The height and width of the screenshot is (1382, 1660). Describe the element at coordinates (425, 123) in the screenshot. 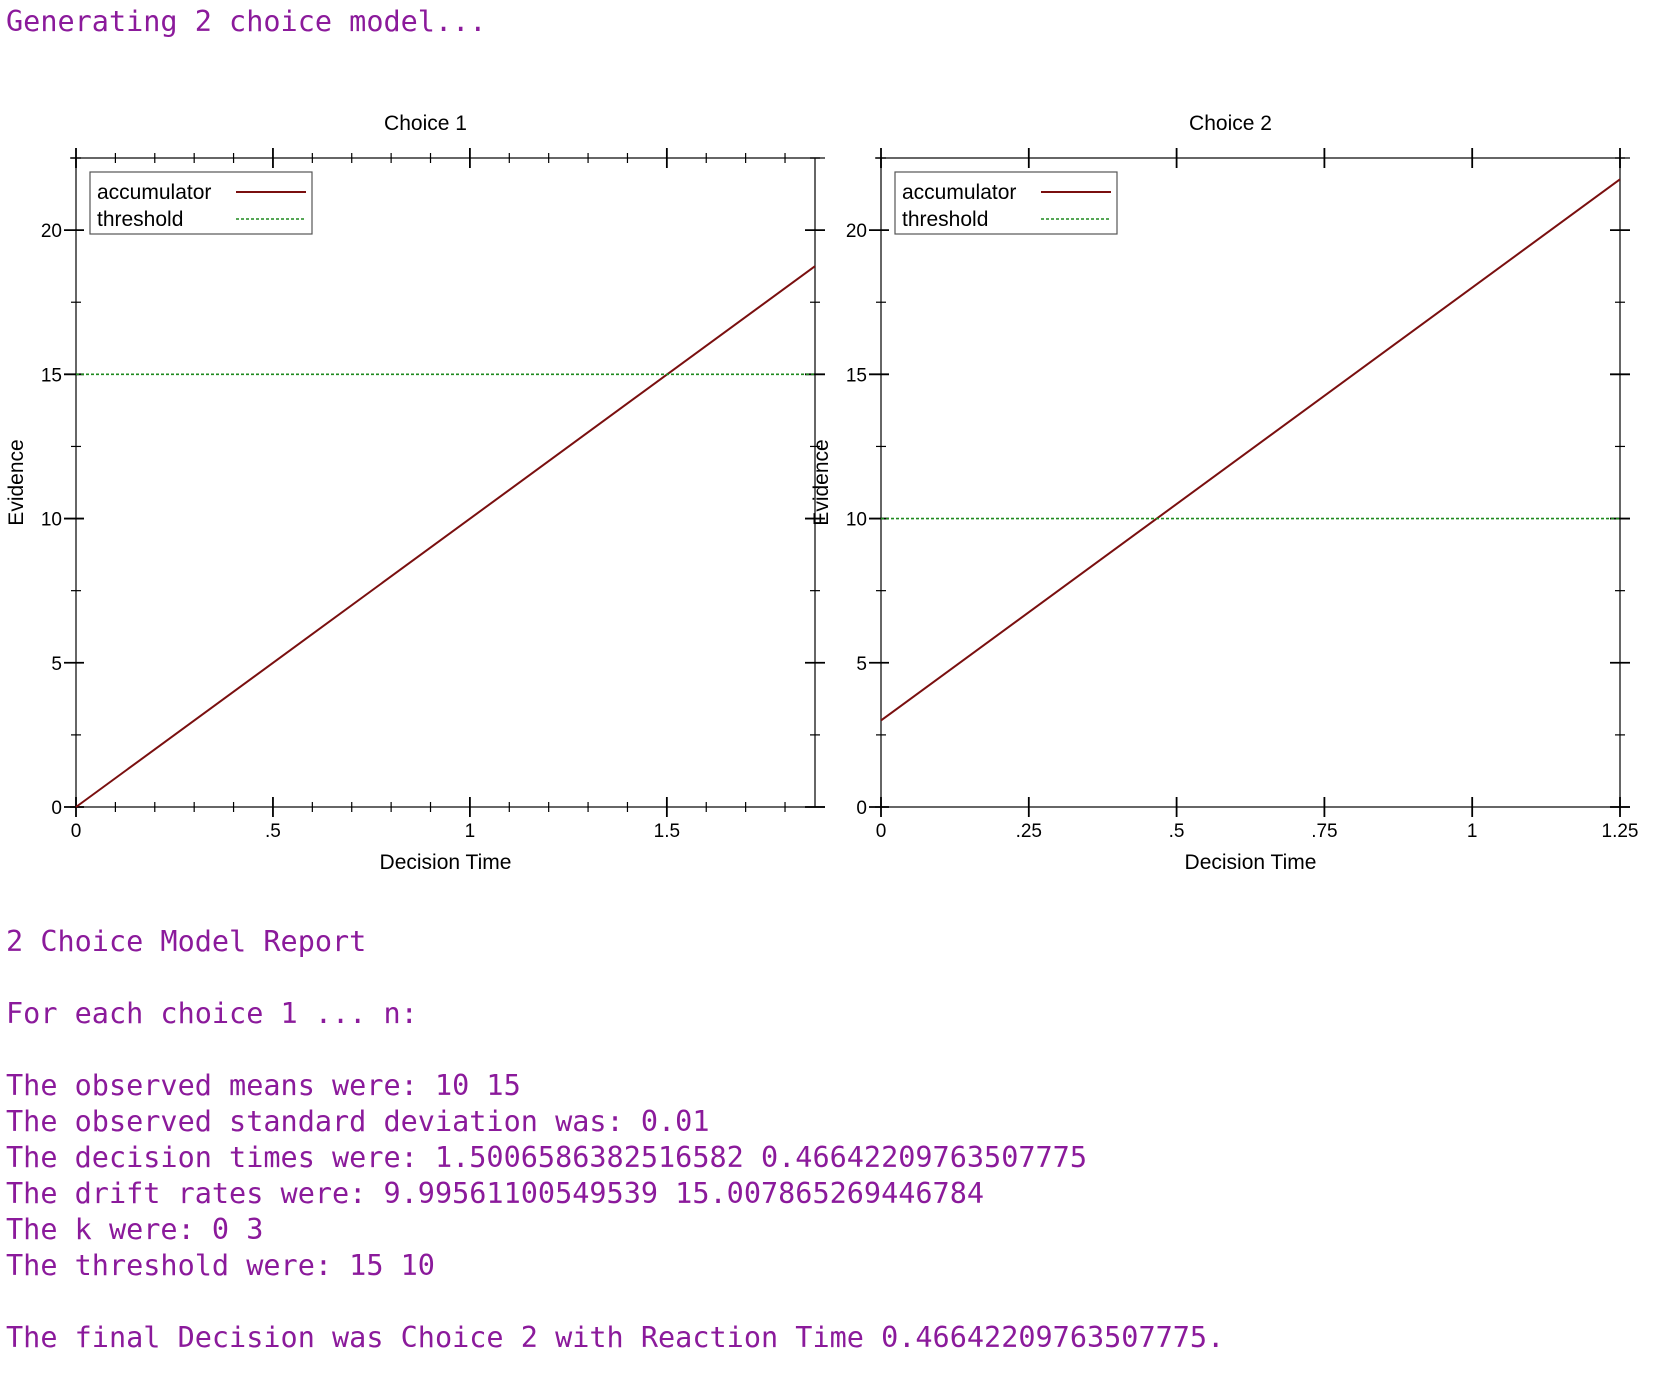

I see `chart-title: Choice 1` at that location.